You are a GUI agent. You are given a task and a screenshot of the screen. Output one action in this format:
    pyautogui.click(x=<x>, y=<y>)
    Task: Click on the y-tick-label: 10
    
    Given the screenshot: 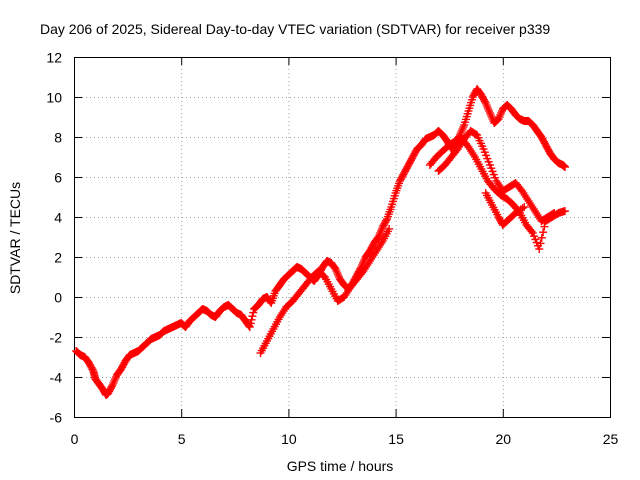 What is the action you would take?
    pyautogui.click(x=54, y=98)
    